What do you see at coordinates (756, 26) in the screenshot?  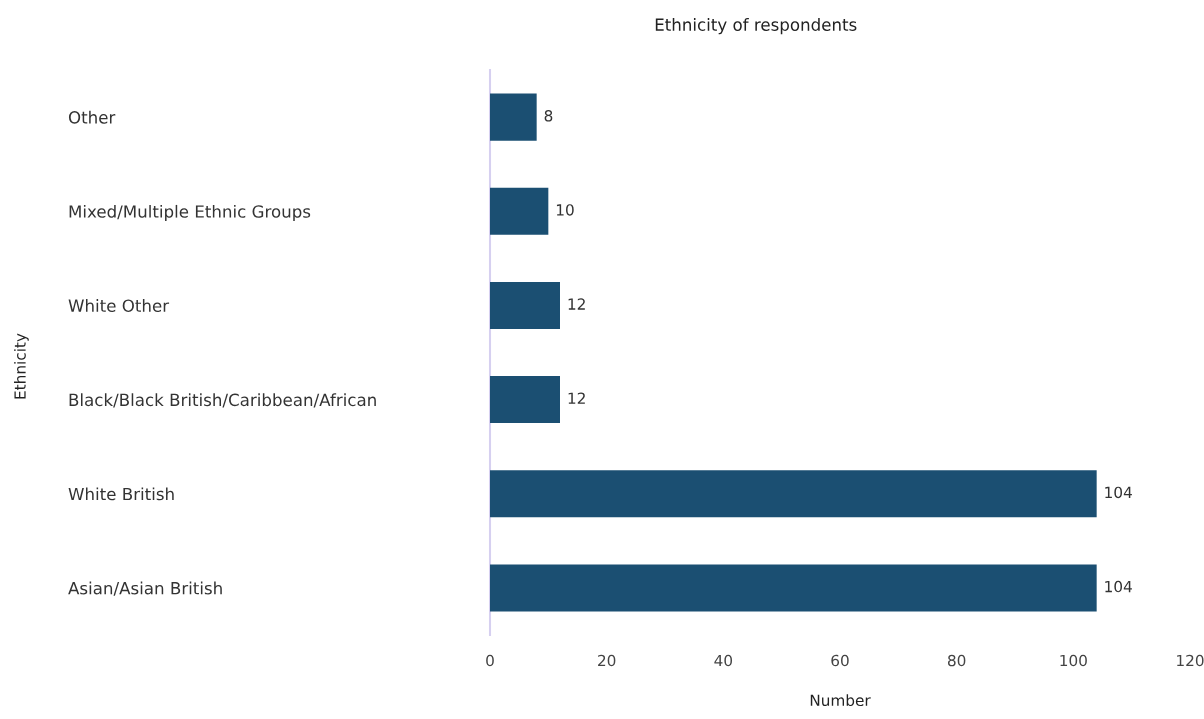 I see `chart-title: Ethnicity of respondents` at bounding box center [756, 26].